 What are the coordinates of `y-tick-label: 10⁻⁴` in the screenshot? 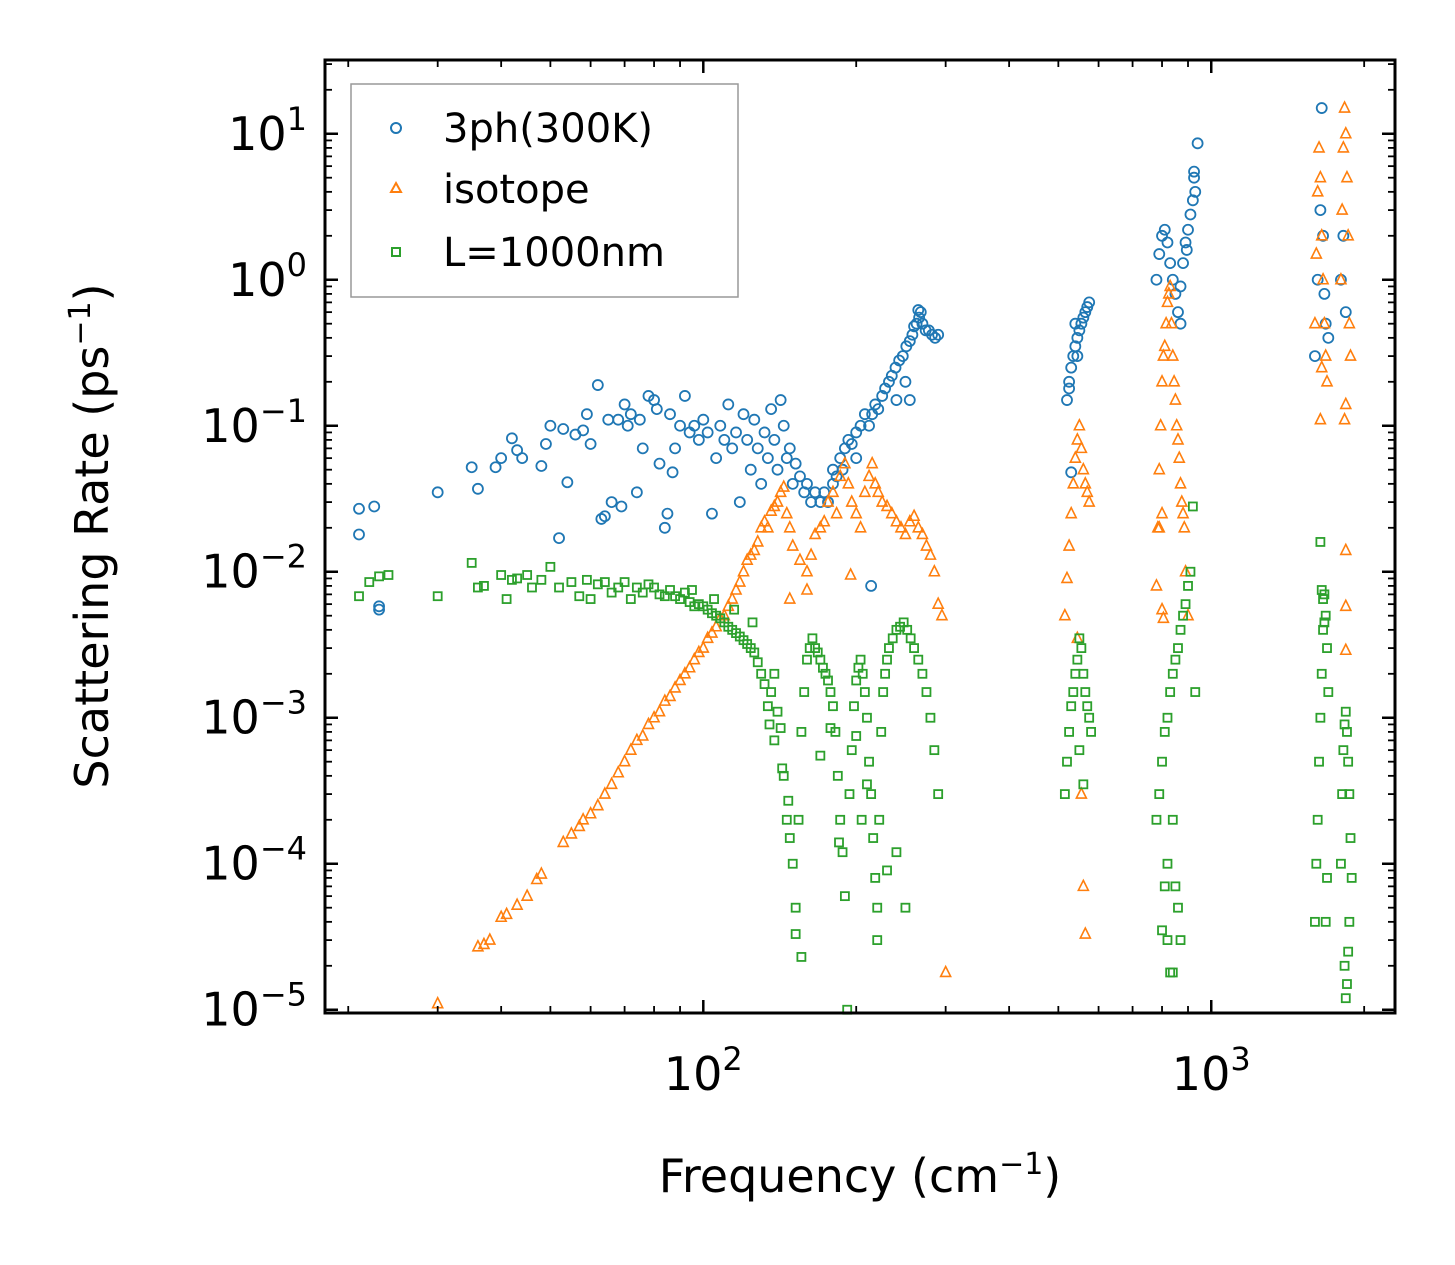 It's located at (254, 860).